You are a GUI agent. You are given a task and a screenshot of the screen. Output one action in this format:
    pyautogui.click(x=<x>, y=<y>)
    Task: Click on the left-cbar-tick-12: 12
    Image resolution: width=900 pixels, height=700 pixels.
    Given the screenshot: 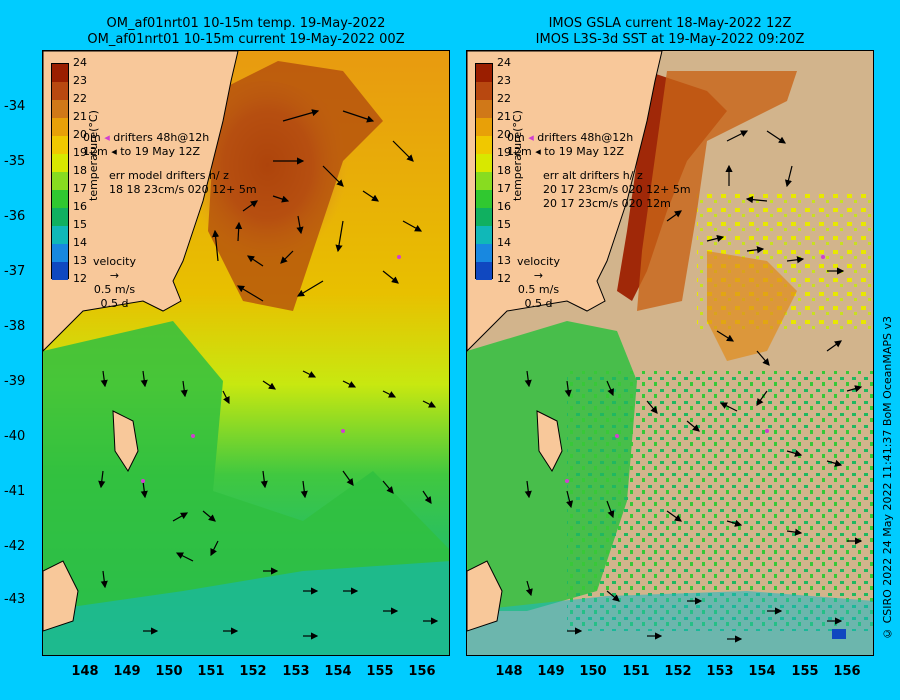 What is the action you would take?
    pyautogui.click(x=80, y=278)
    